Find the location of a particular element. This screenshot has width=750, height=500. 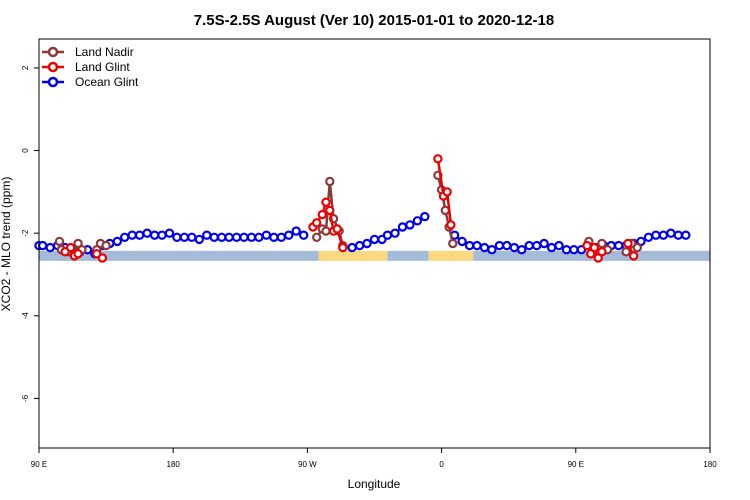

x-axis-label: Longitude is located at coordinates (374, 484).